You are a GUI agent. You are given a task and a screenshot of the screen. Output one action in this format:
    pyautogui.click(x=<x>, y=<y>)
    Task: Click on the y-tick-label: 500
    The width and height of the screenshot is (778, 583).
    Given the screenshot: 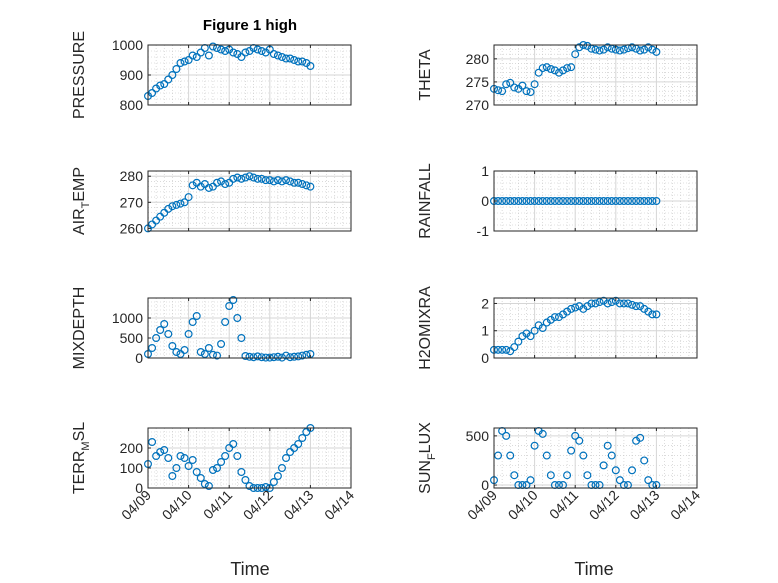 What is the action you would take?
    pyautogui.click(x=478, y=436)
    